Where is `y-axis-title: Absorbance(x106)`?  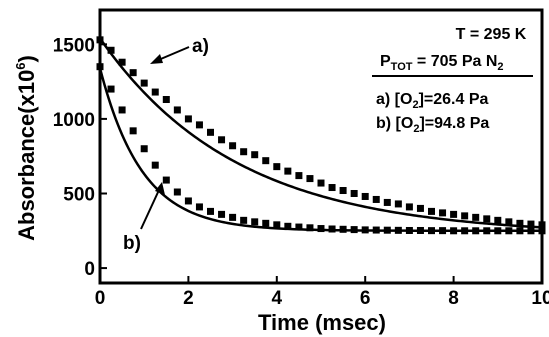
y-axis-title: Absorbance(x106) is located at coordinates (26, 148).